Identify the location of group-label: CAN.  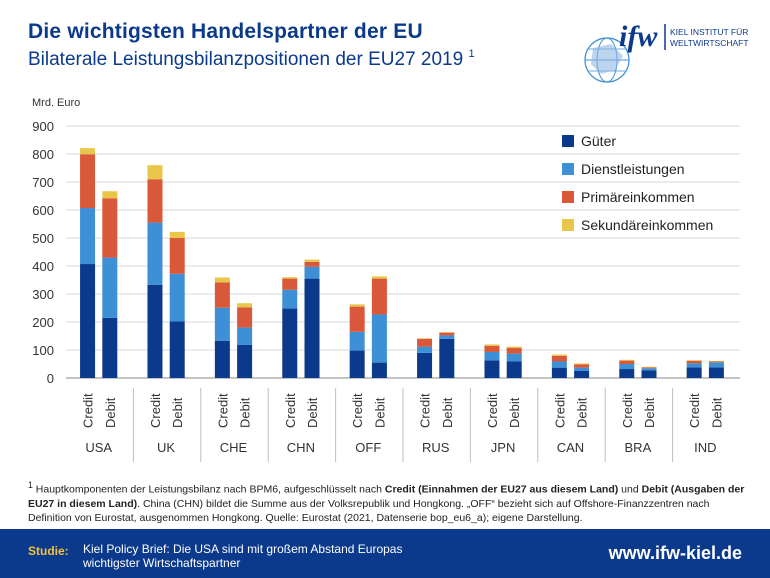
(570, 447).